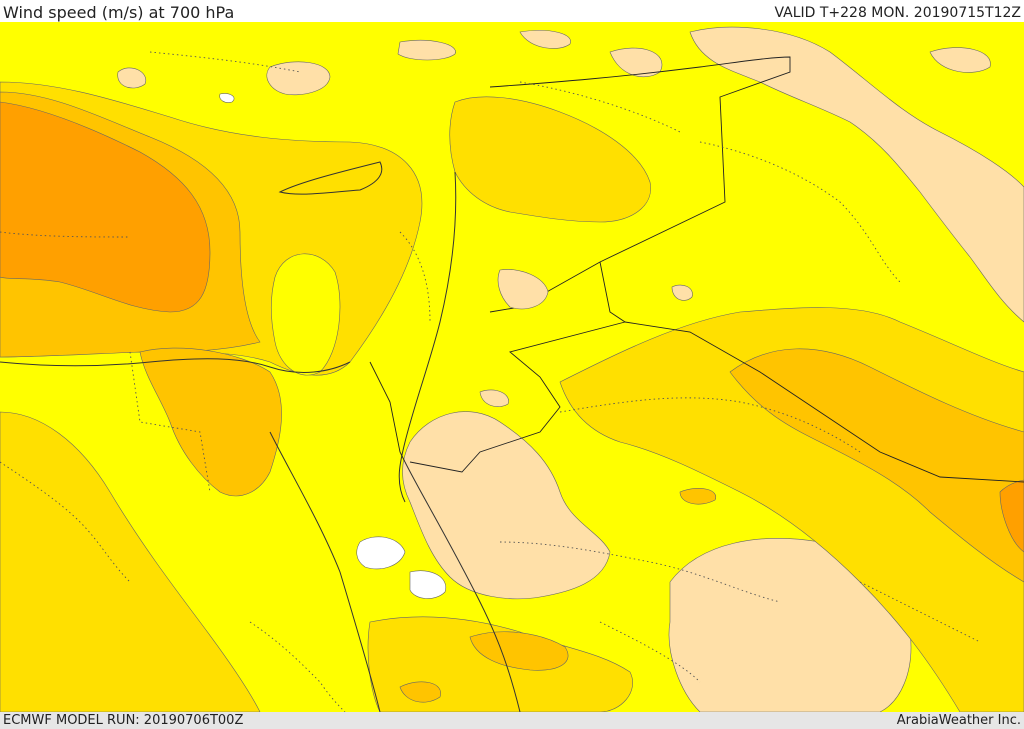 The image size is (1024, 729). What do you see at coordinates (105, 207) in the screenshot?
I see `field-orange-west` at bounding box center [105, 207].